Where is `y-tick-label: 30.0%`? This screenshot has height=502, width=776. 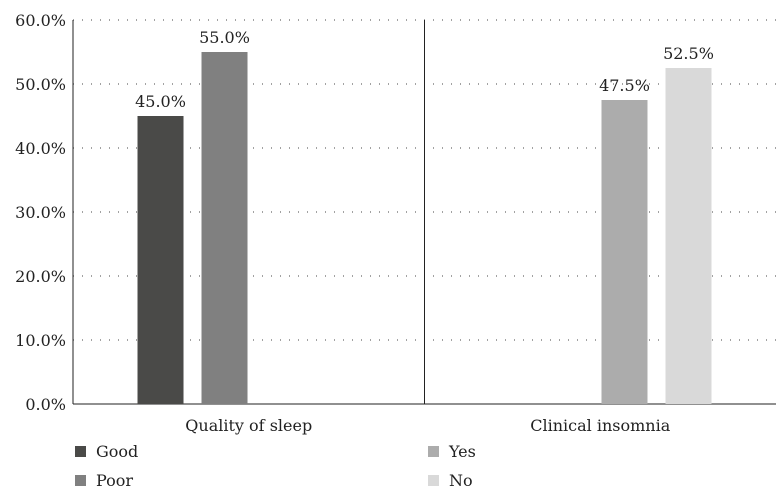
y-tick-label: 30.0% is located at coordinates (40, 212).